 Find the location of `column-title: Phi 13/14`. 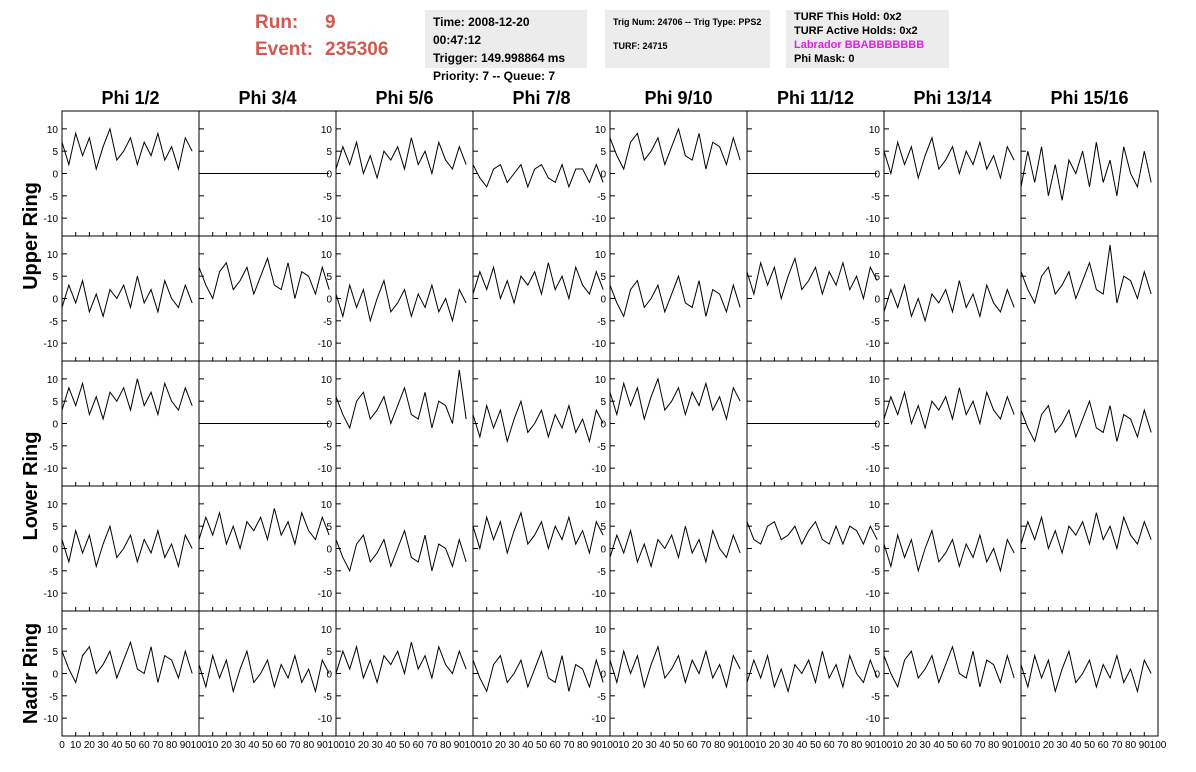

column-title: Phi 13/14 is located at coordinates (952, 98).